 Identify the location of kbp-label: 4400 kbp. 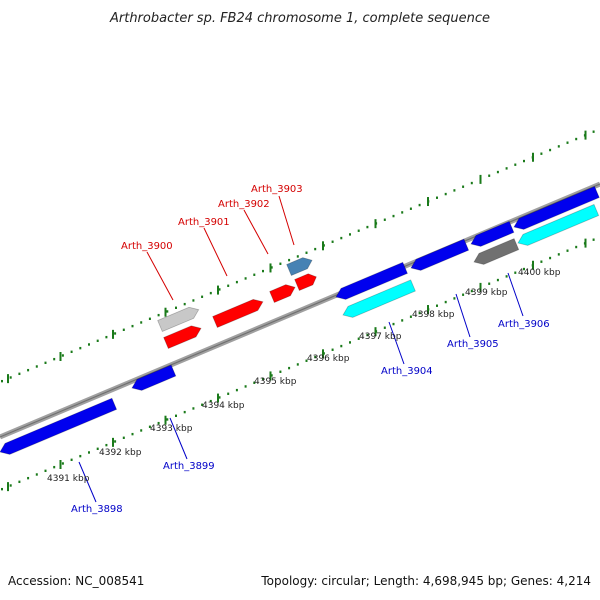
(539, 273).